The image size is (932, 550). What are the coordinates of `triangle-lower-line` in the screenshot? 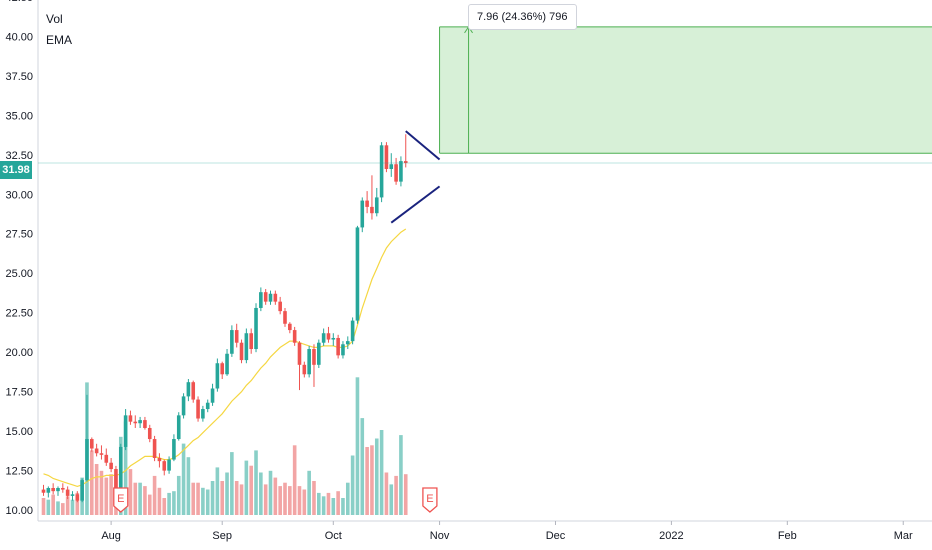 It's located at (415, 204).